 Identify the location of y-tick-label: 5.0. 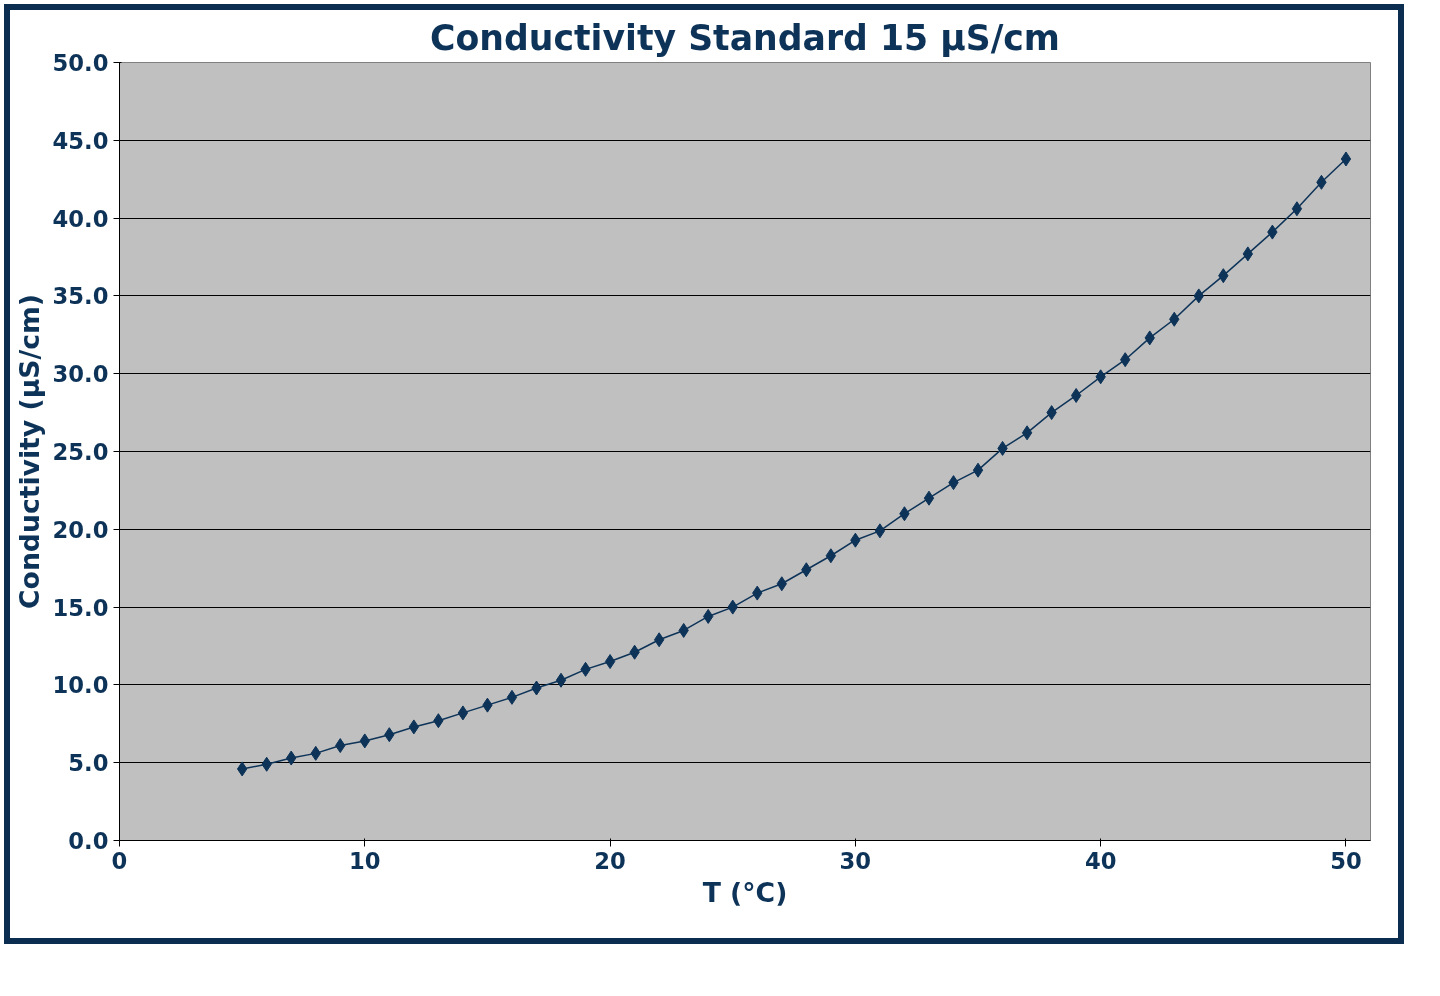
(88, 763).